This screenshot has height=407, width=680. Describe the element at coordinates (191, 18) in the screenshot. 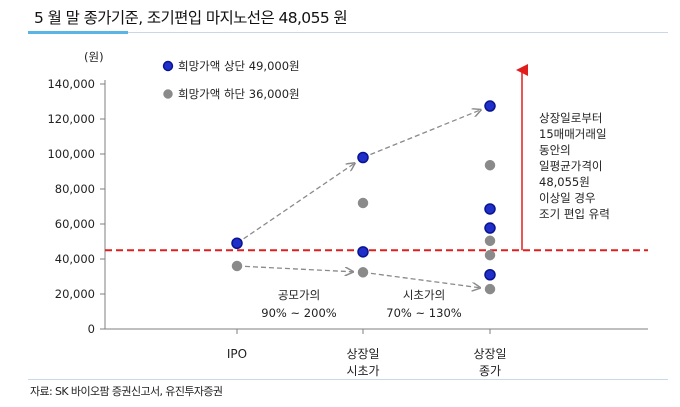

I see `chart-title: 5 월 말 종가기준, 조기편입 마지노선은 48,055 원` at that location.